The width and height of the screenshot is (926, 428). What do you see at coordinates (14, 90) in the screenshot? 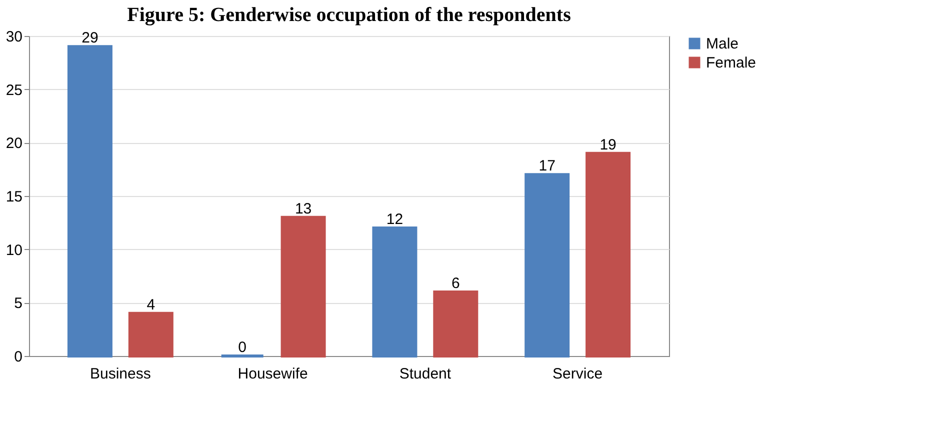
I see `y-tick-label: 25` at bounding box center [14, 90].